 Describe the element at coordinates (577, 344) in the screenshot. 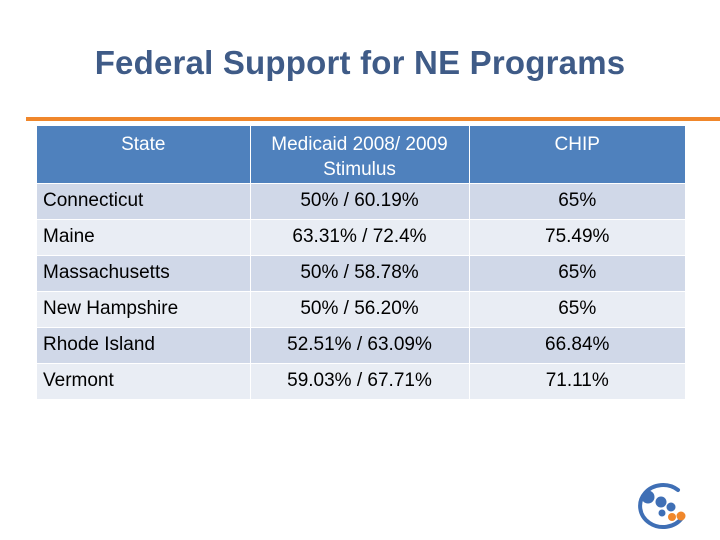

I see `chip-cell: 66.84%` at that location.